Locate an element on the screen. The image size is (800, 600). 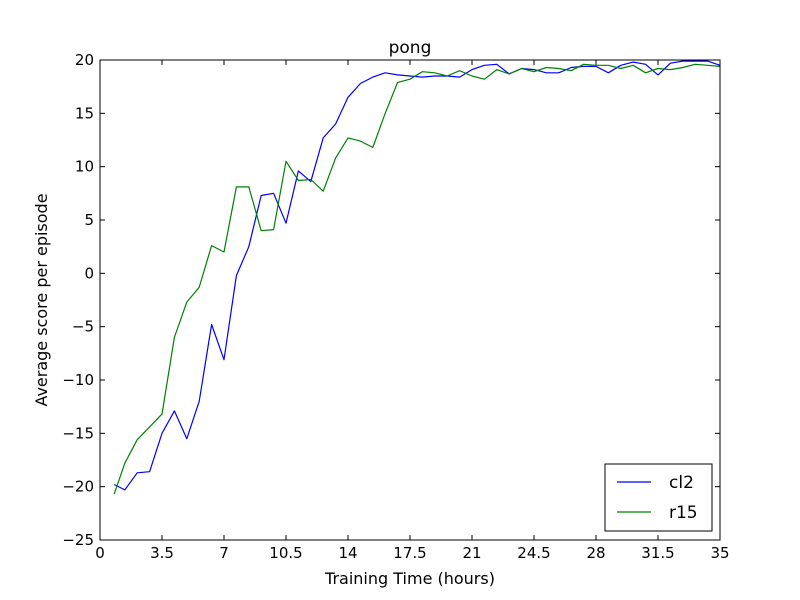
y-tick-label: 5 is located at coordinates (89, 220).